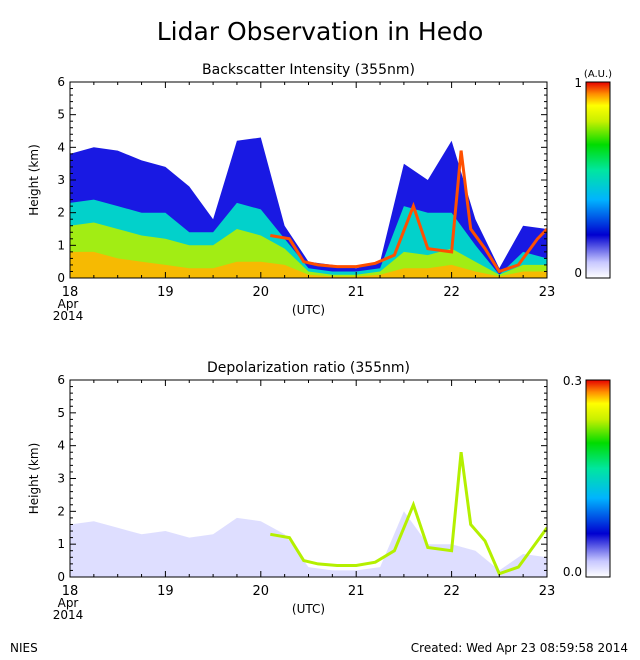  Describe the element at coordinates (572, 381) in the screenshot. I see `colorbar-max-label: 0.3` at that location.